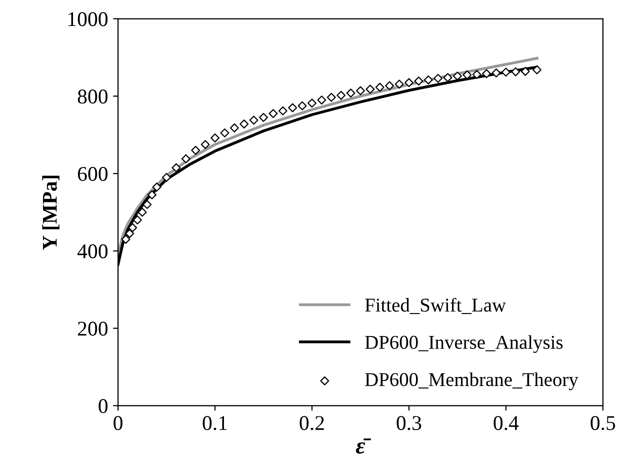  Describe the element at coordinates (464, 344) in the screenshot. I see `legend-label: DP600_Inverse_Analysis` at that location.